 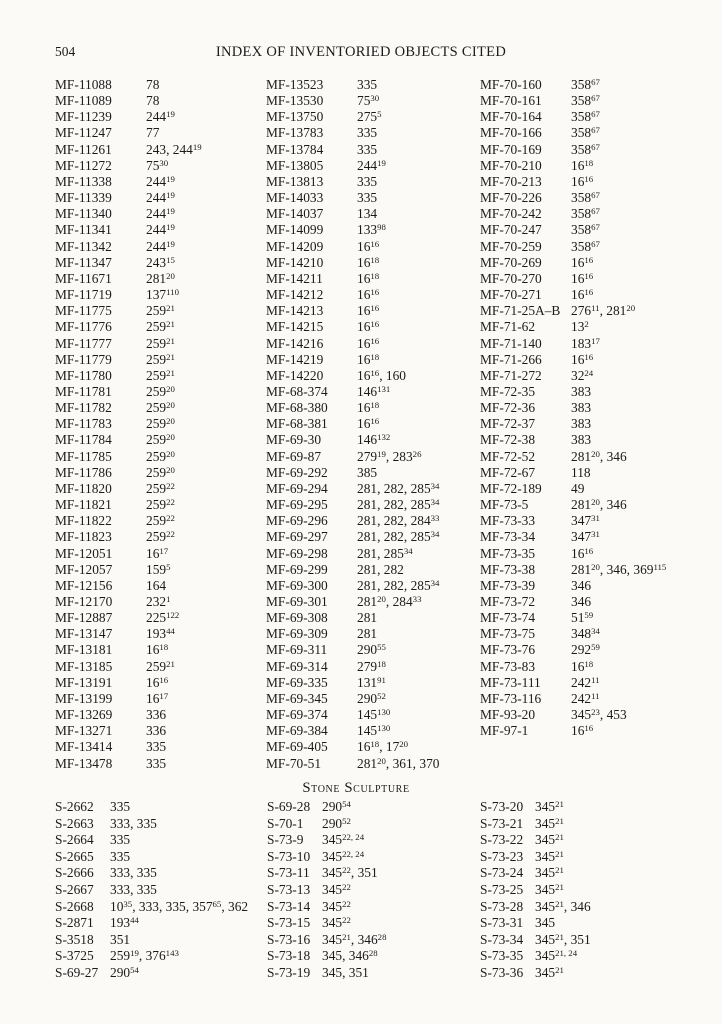 What do you see at coordinates (297, 601) in the screenshot?
I see `object-id: MF-69-301` at bounding box center [297, 601].